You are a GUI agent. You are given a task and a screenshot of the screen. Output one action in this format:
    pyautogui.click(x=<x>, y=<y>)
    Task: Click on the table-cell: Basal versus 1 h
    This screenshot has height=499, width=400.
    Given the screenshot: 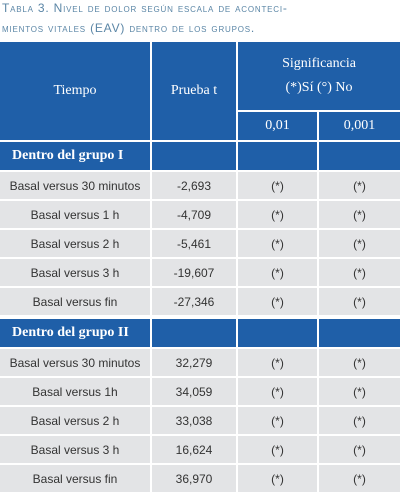 What is the action you would take?
    pyautogui.click(x=75, y=214)
    